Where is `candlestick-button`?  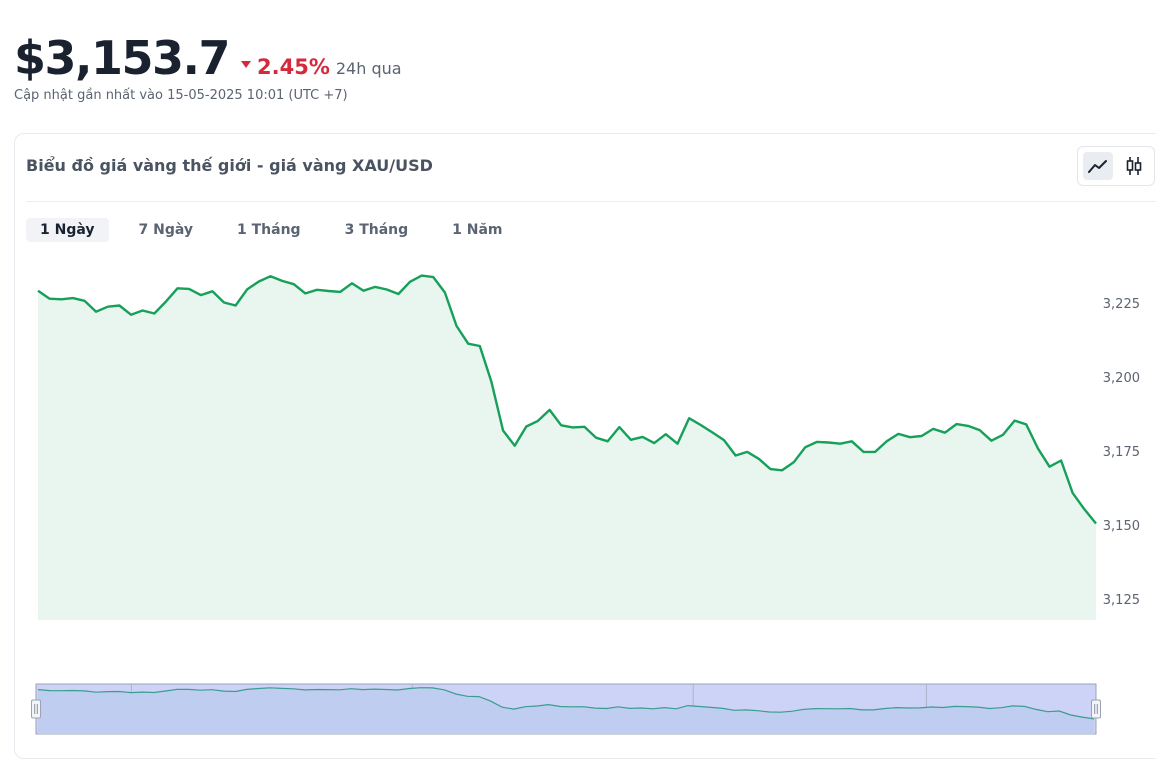 candlestick-button is located at coordinates (1134, 166).